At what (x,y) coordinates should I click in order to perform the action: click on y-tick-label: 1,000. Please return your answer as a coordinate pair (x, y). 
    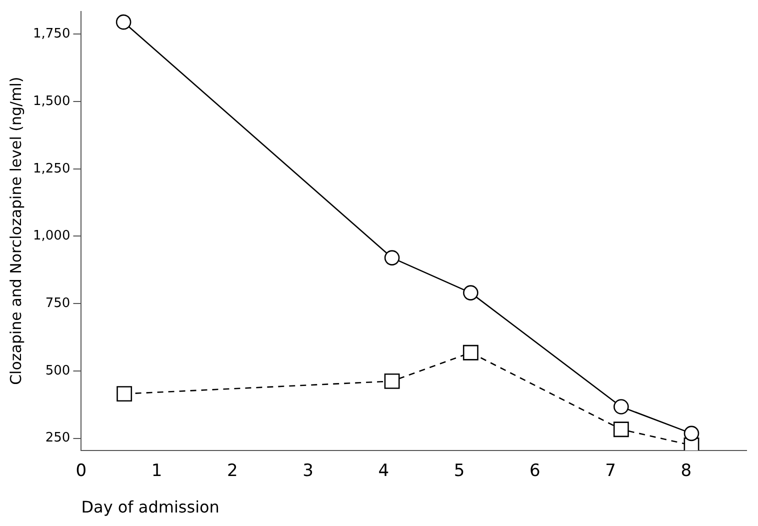
    Looking at the image, I should click on (51, 236).